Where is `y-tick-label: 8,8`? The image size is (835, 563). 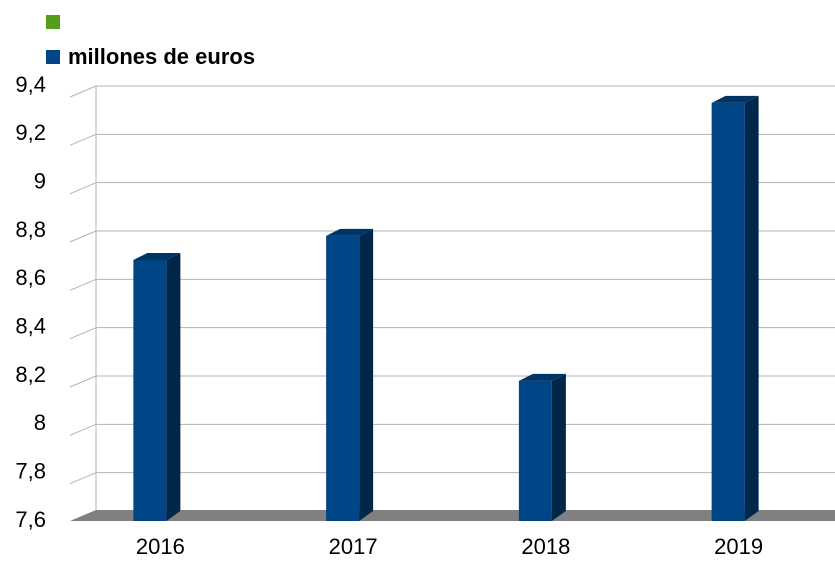 y-tick-label: 8,8 is located at coordinates (30, 229).